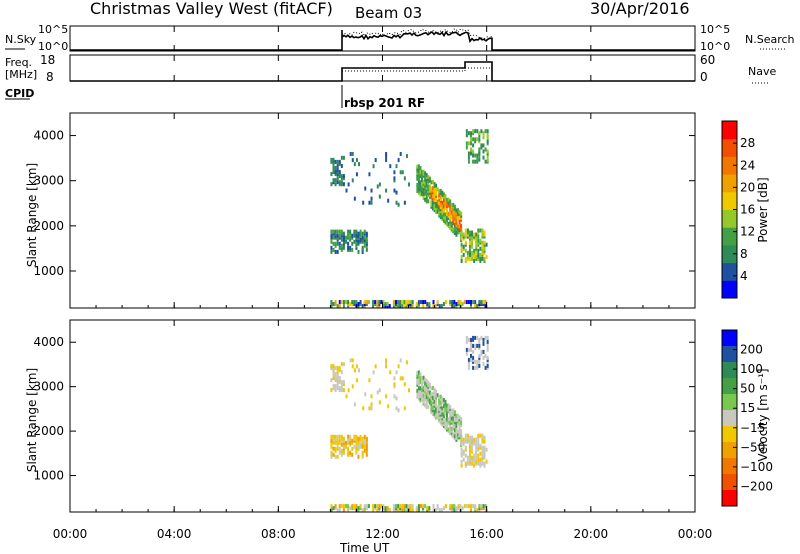 The height and width of the screenshot is (554, 800). I want to click on x-tick-label: 04:00, so click(174, 534).